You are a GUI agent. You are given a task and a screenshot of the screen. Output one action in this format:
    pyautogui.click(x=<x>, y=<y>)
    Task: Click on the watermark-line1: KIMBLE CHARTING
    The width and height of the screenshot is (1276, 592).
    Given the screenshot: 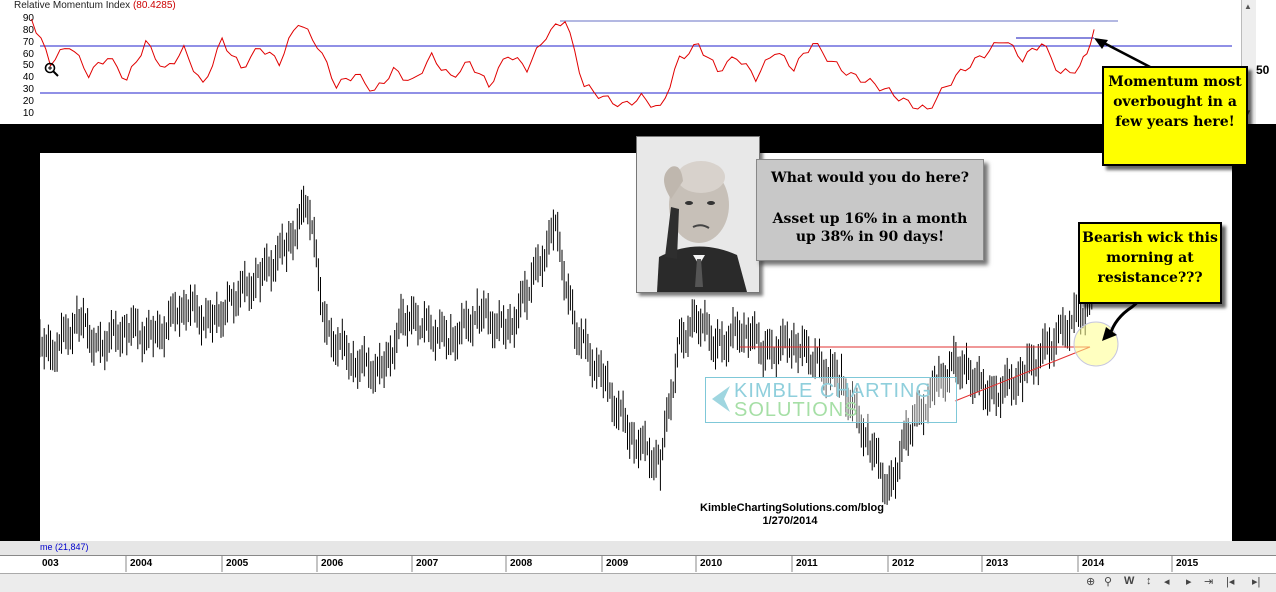 What is the action you would take?
    pyautogui.click(x=833, y=391)
    